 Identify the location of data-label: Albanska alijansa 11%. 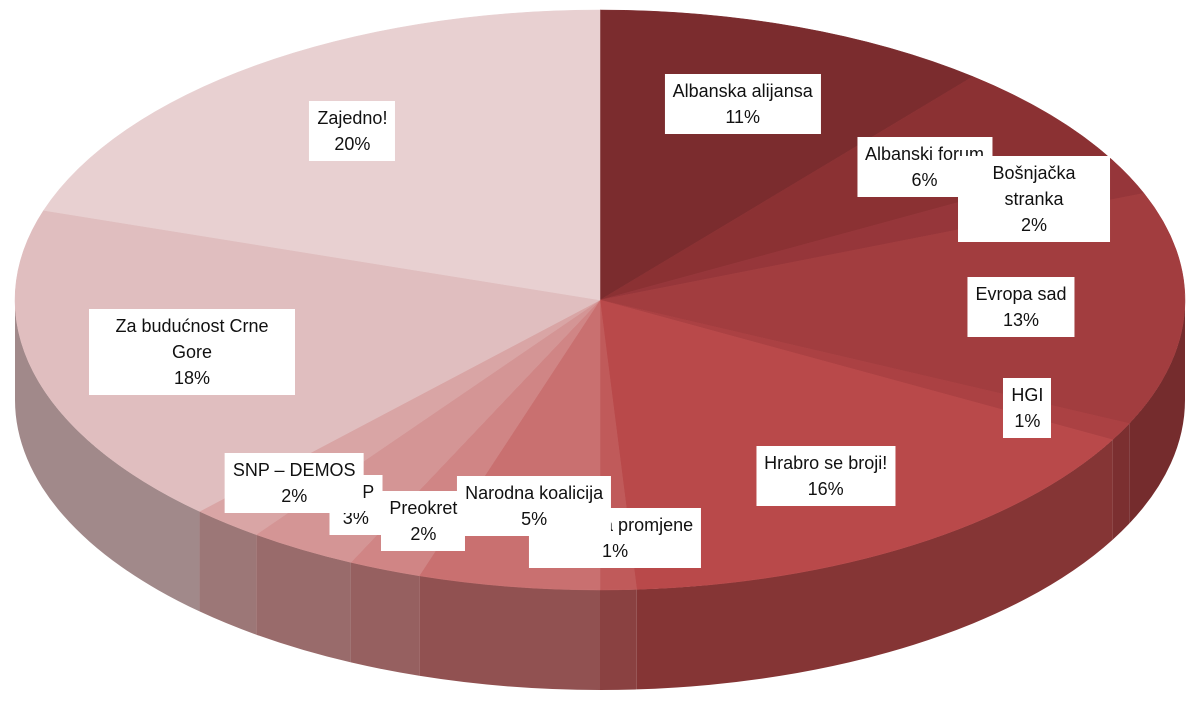
(742, 103).